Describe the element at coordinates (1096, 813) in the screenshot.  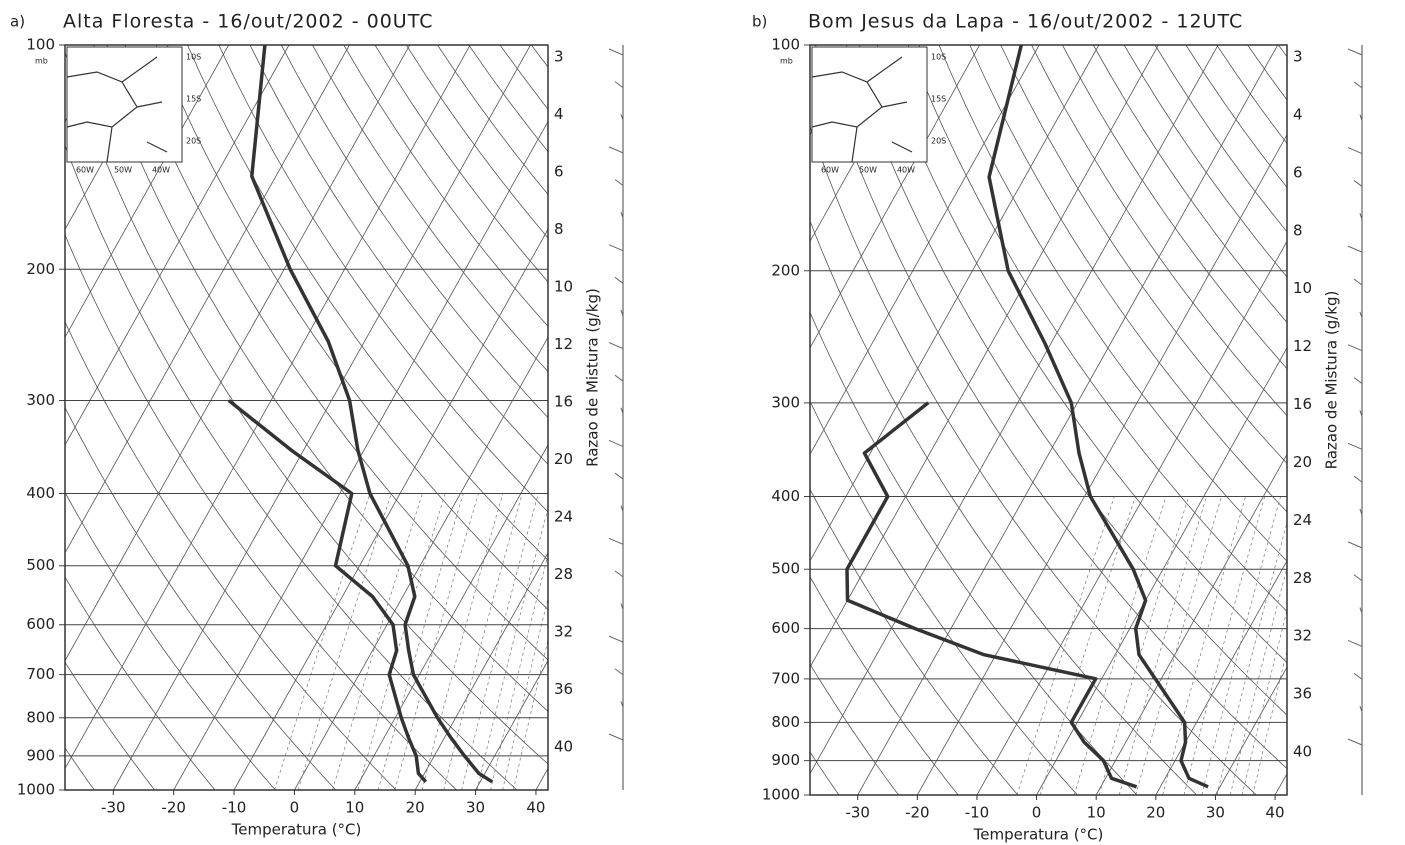
I see `x-tick-label: 10` at that location.